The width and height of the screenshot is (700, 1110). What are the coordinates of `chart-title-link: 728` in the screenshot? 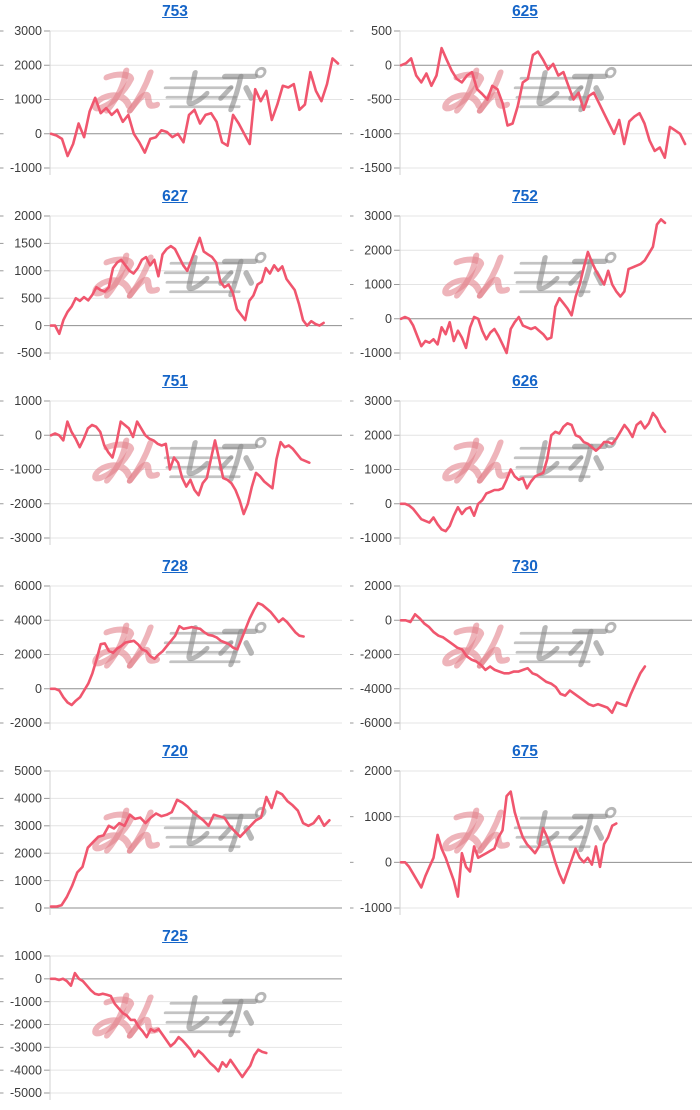 It's located at (175, 566).